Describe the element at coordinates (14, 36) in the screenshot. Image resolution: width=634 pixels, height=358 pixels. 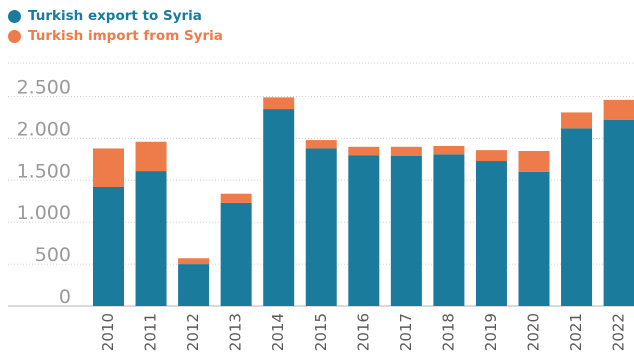
I see `legend-swatch-import` at that location.